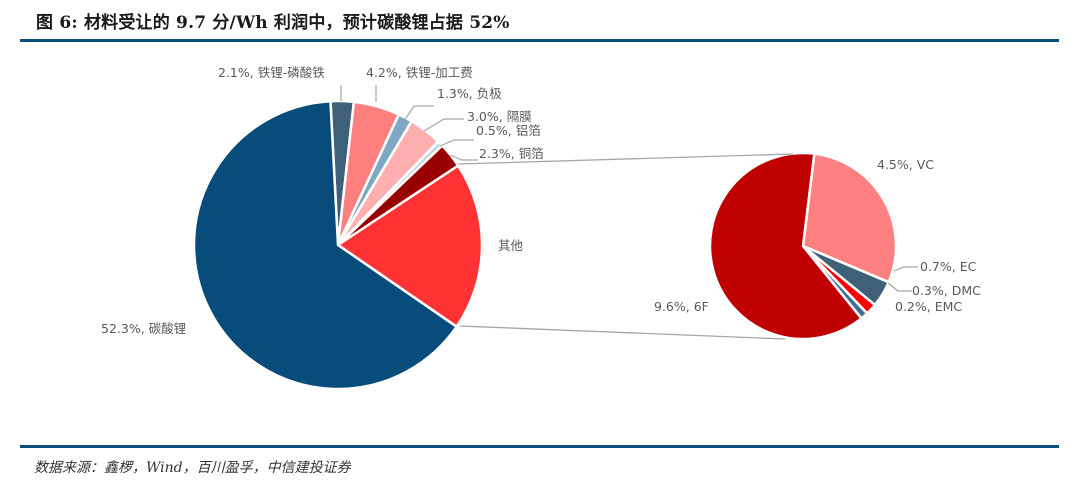 The image size is (1080, 488). I want to click on secondary-pie, so click(803, 246).